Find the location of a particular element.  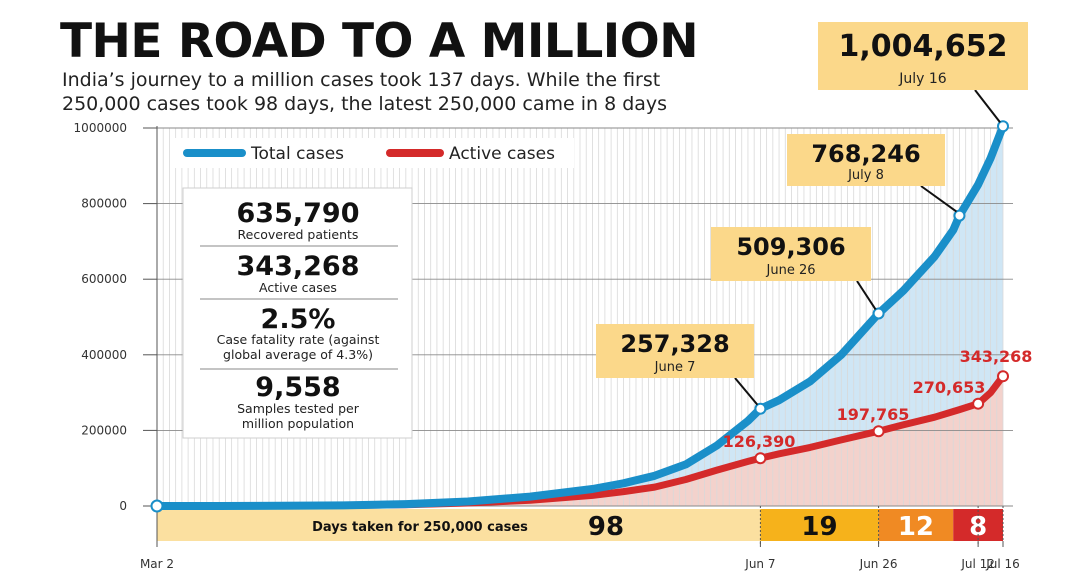

stat-label: Recovered patients is located at coordinates (298, 234).